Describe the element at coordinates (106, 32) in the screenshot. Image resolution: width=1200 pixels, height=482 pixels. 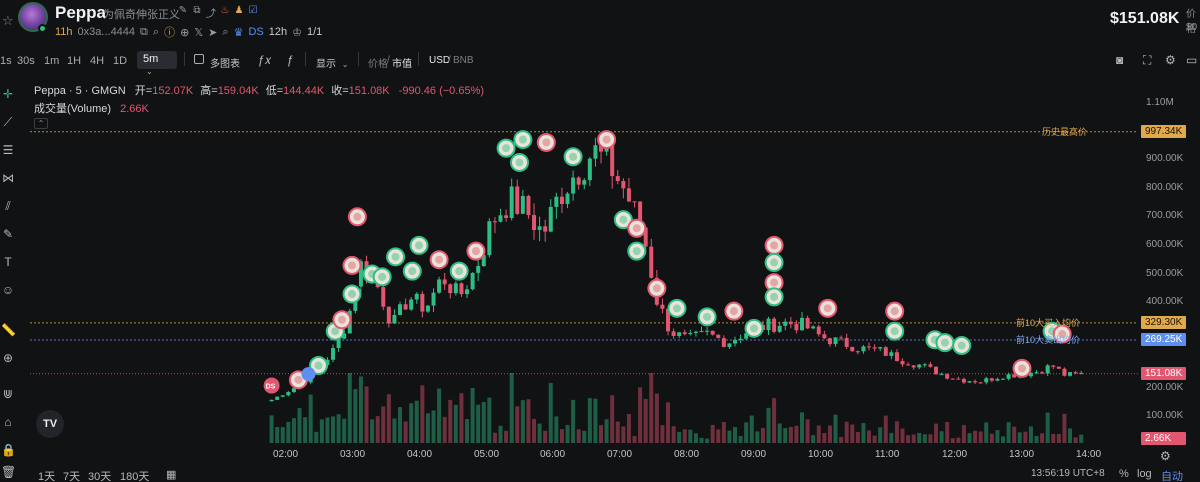
I see `contract-address: 0x3a...4444` at that location.